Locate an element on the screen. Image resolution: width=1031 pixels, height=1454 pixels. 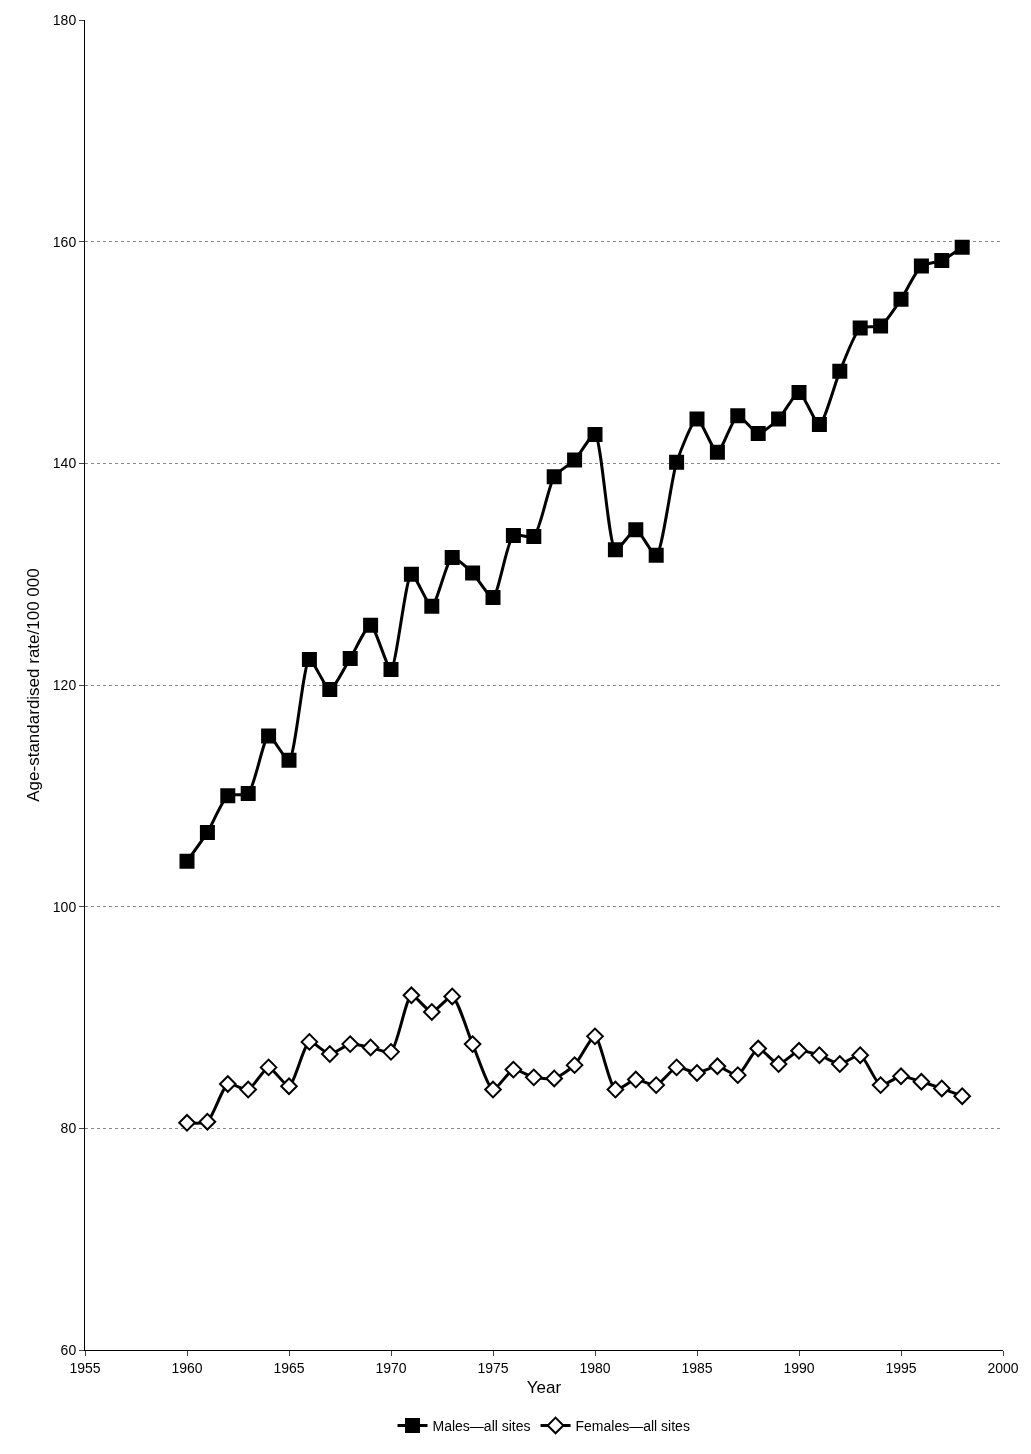
x-tick-label: 1965 is located at coordinates (289, 1367).